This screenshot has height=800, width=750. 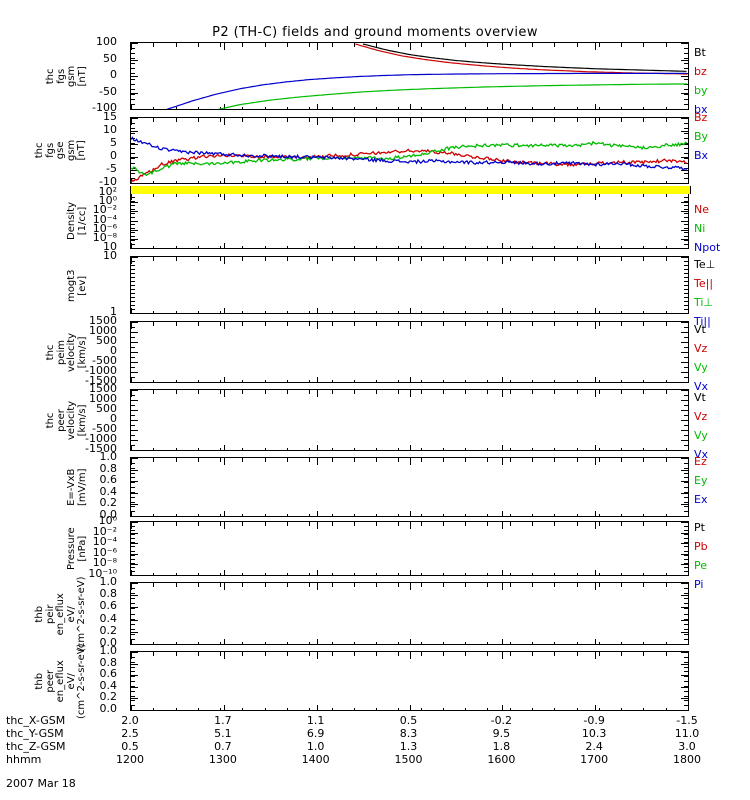 What do you see at coordinates (375, 720) in the screenshot?
I see `axis-row-thc_X-GSM: thc_X-GSM 2.0 1.7 1.1 0.5 -0.2 -0.9 -1.5` at bounding box center [375, 720].